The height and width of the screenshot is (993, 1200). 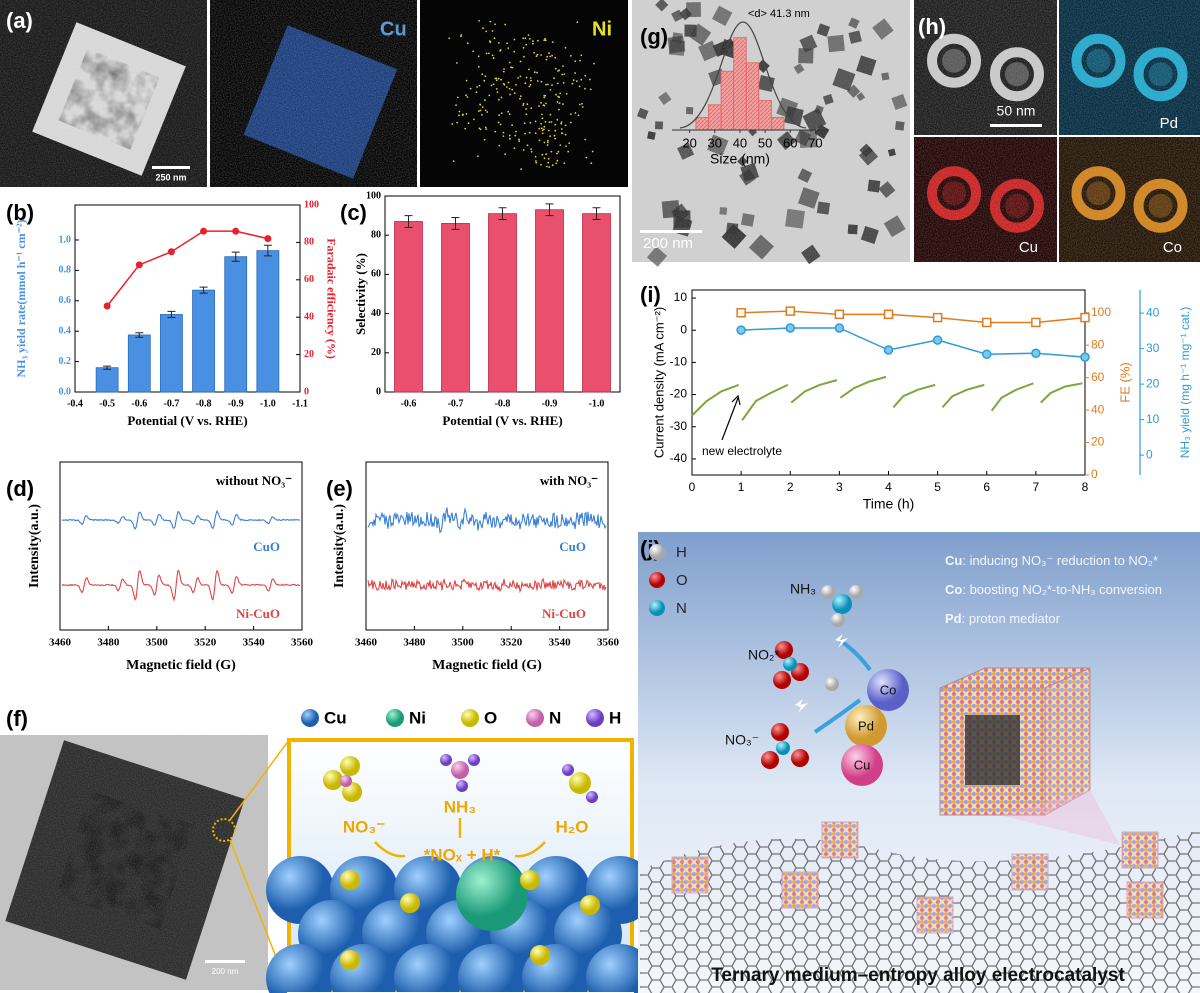 What do you see at coordinates (65, 330) in the screenshot?
I see `y-tick-label: 0.4` at bounding box center [65, 330].